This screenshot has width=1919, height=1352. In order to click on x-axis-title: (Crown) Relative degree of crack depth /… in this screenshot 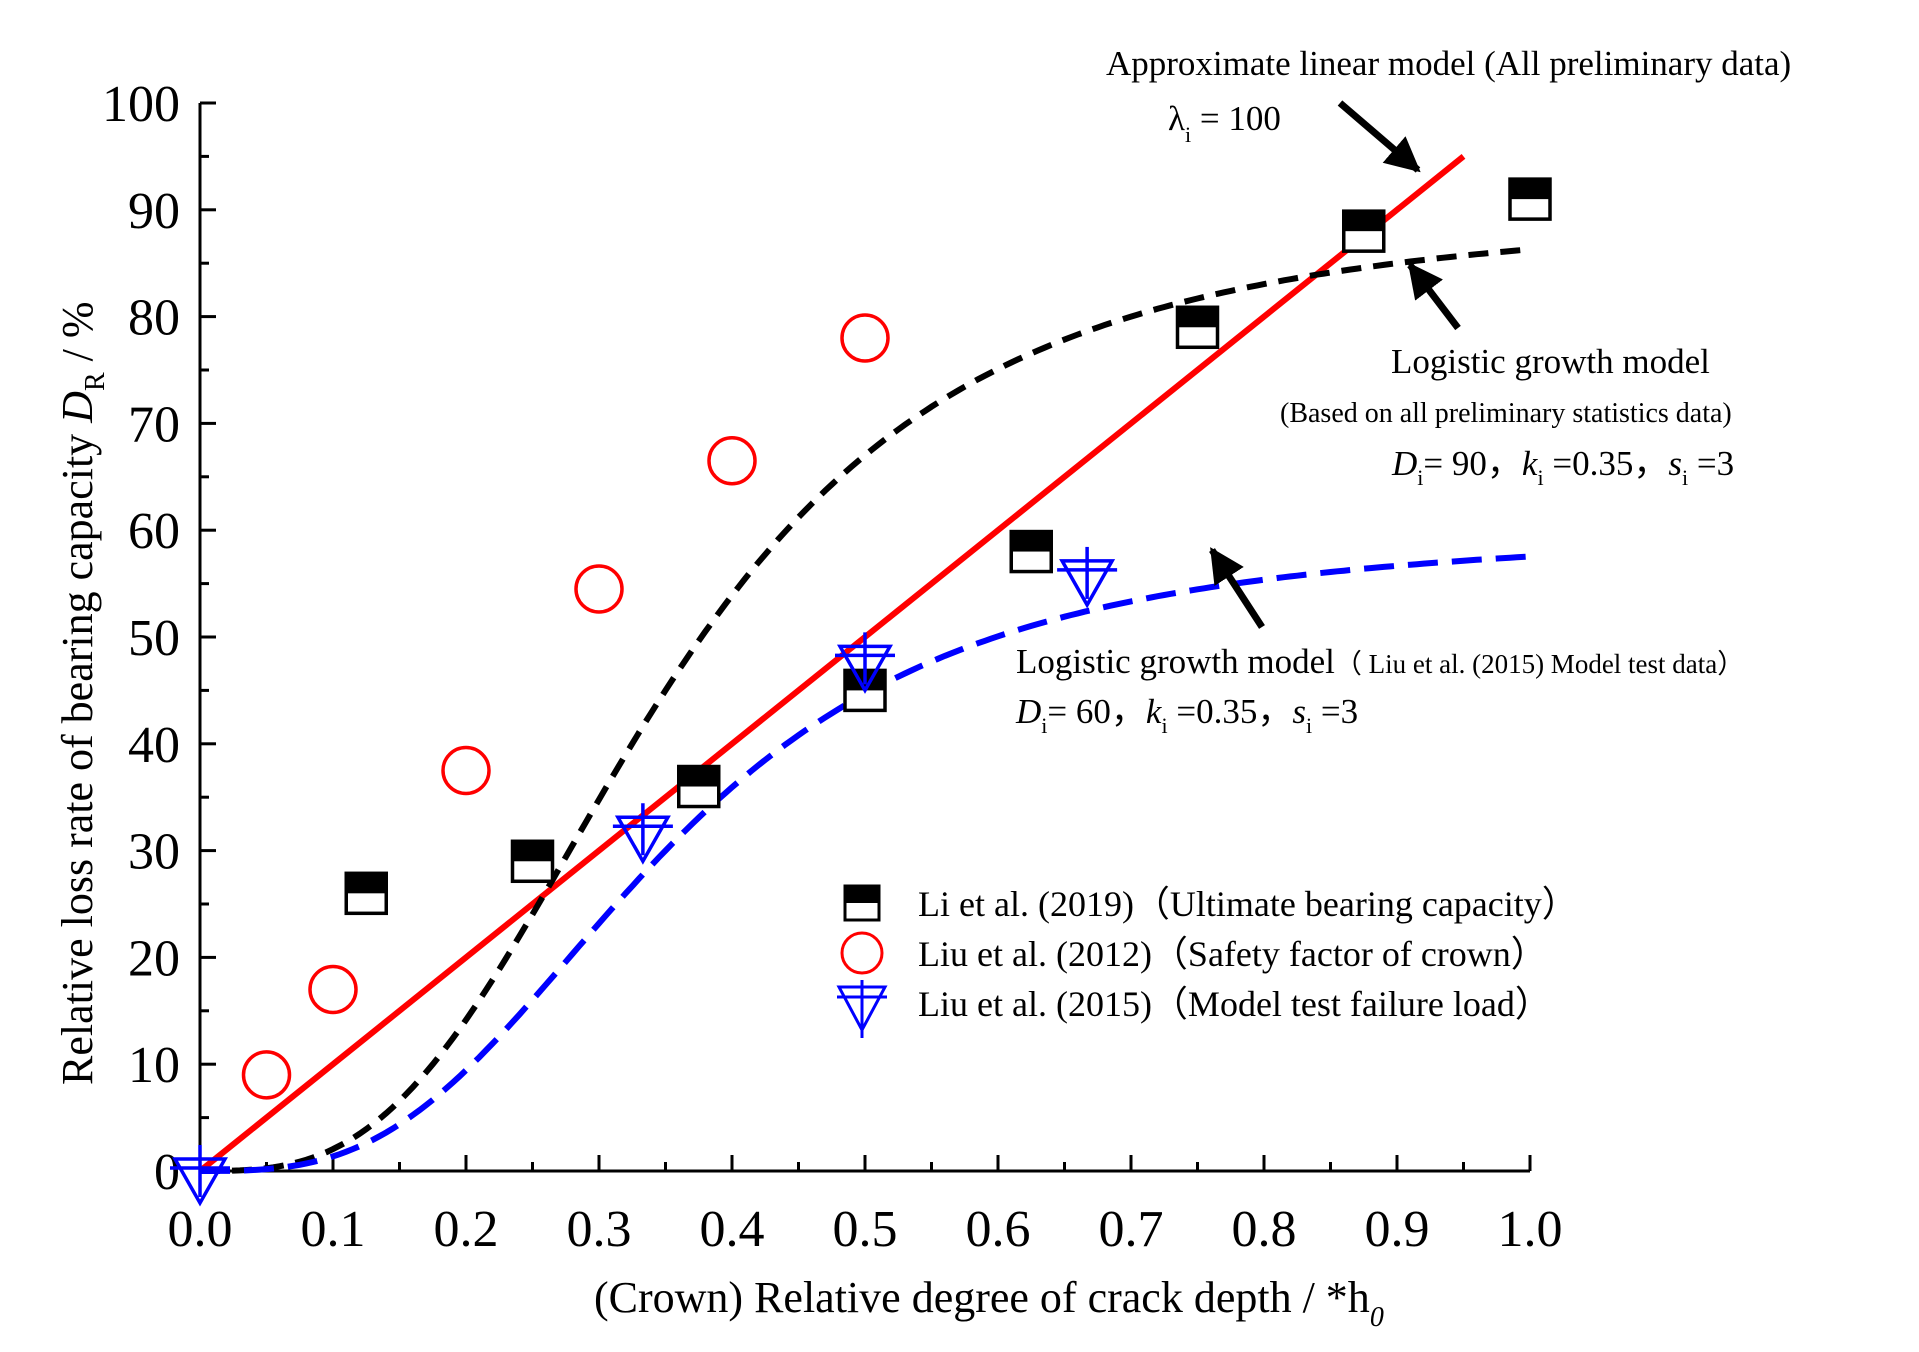, I will do `click(989, 1303)`.